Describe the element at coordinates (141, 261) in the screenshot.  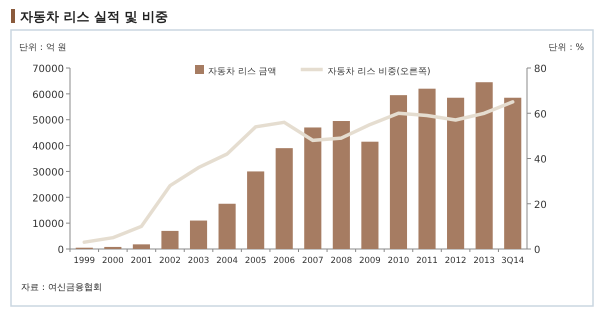
I see `x-tick-label: 2001` at that location.